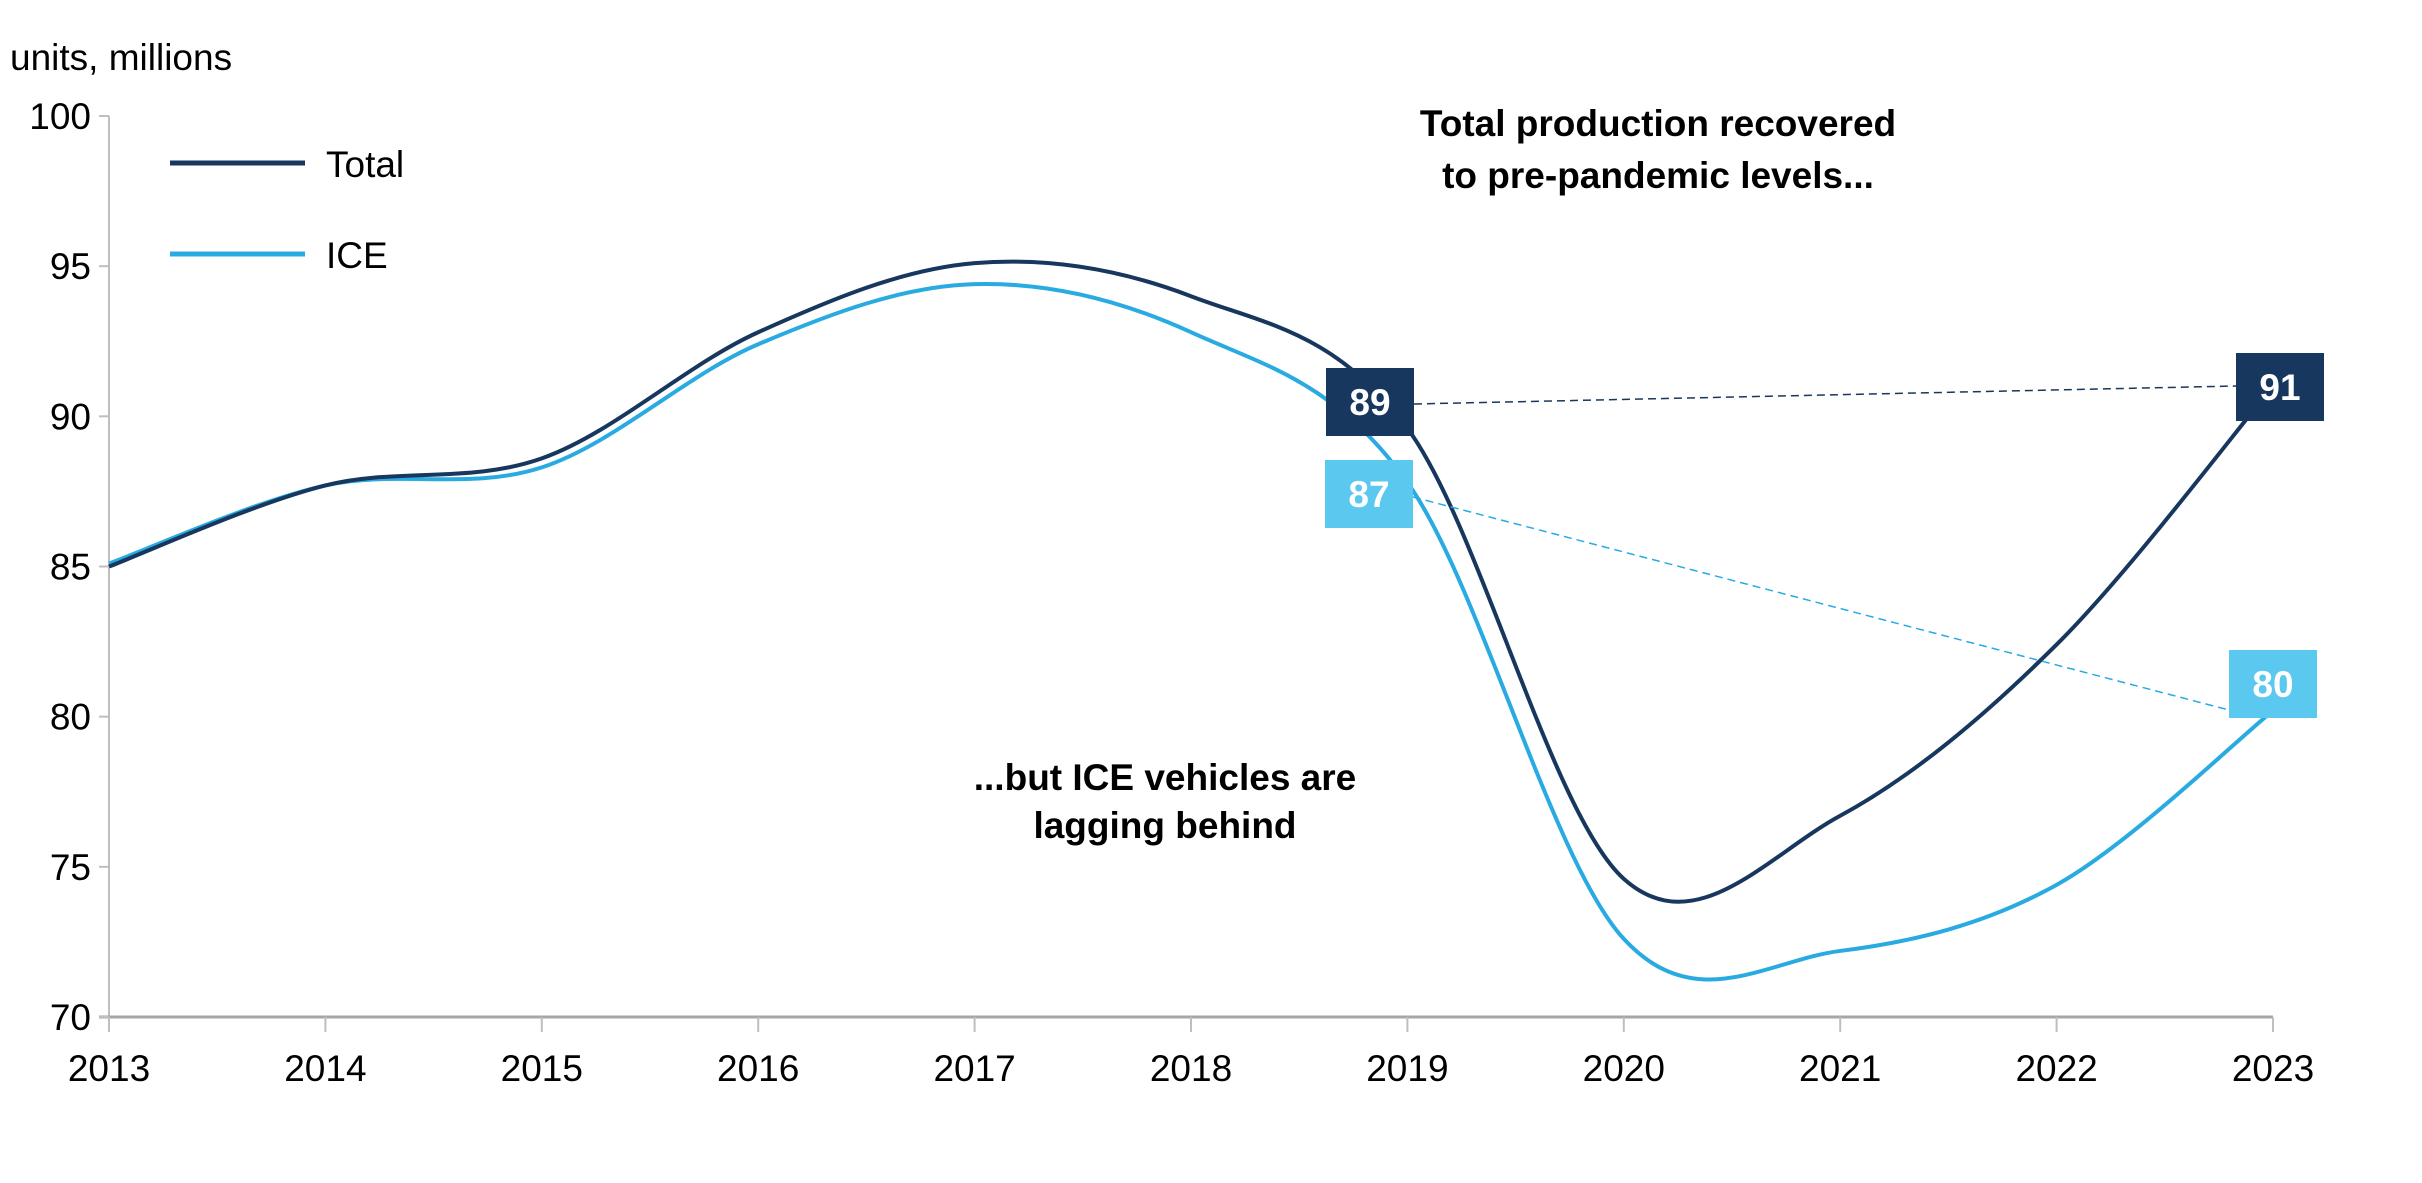 This screenshot has width=2422, height=1183. I want to click on y-tick-label: 85, so click(70, 567).